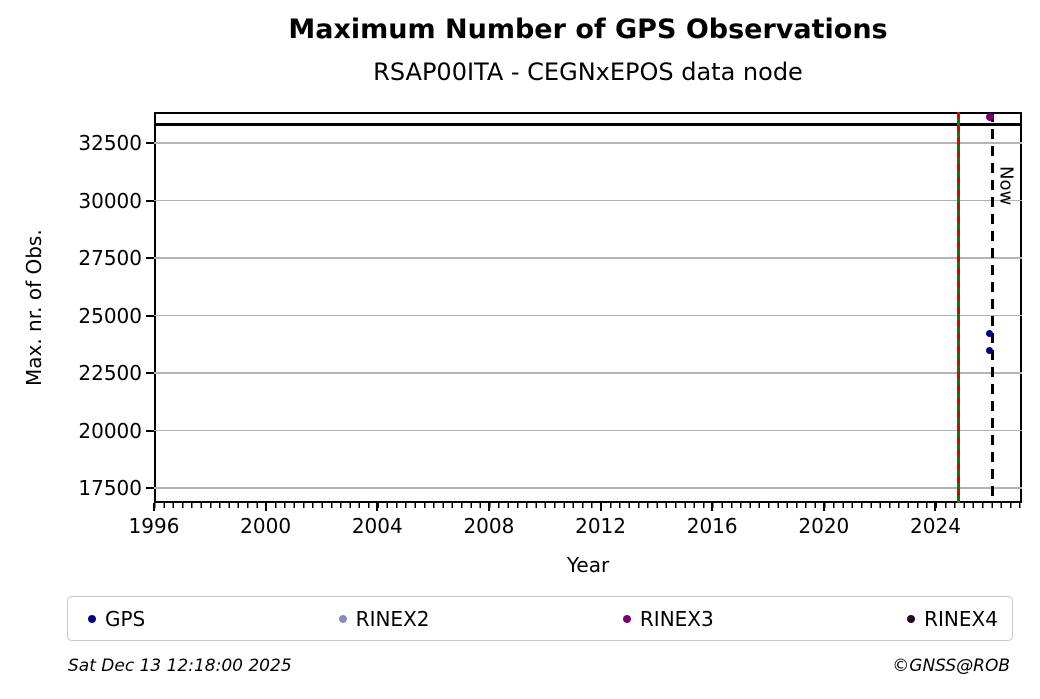 This screenshot has height=699, width=1040. I want to click on max-obs-line, so click(588, 124).